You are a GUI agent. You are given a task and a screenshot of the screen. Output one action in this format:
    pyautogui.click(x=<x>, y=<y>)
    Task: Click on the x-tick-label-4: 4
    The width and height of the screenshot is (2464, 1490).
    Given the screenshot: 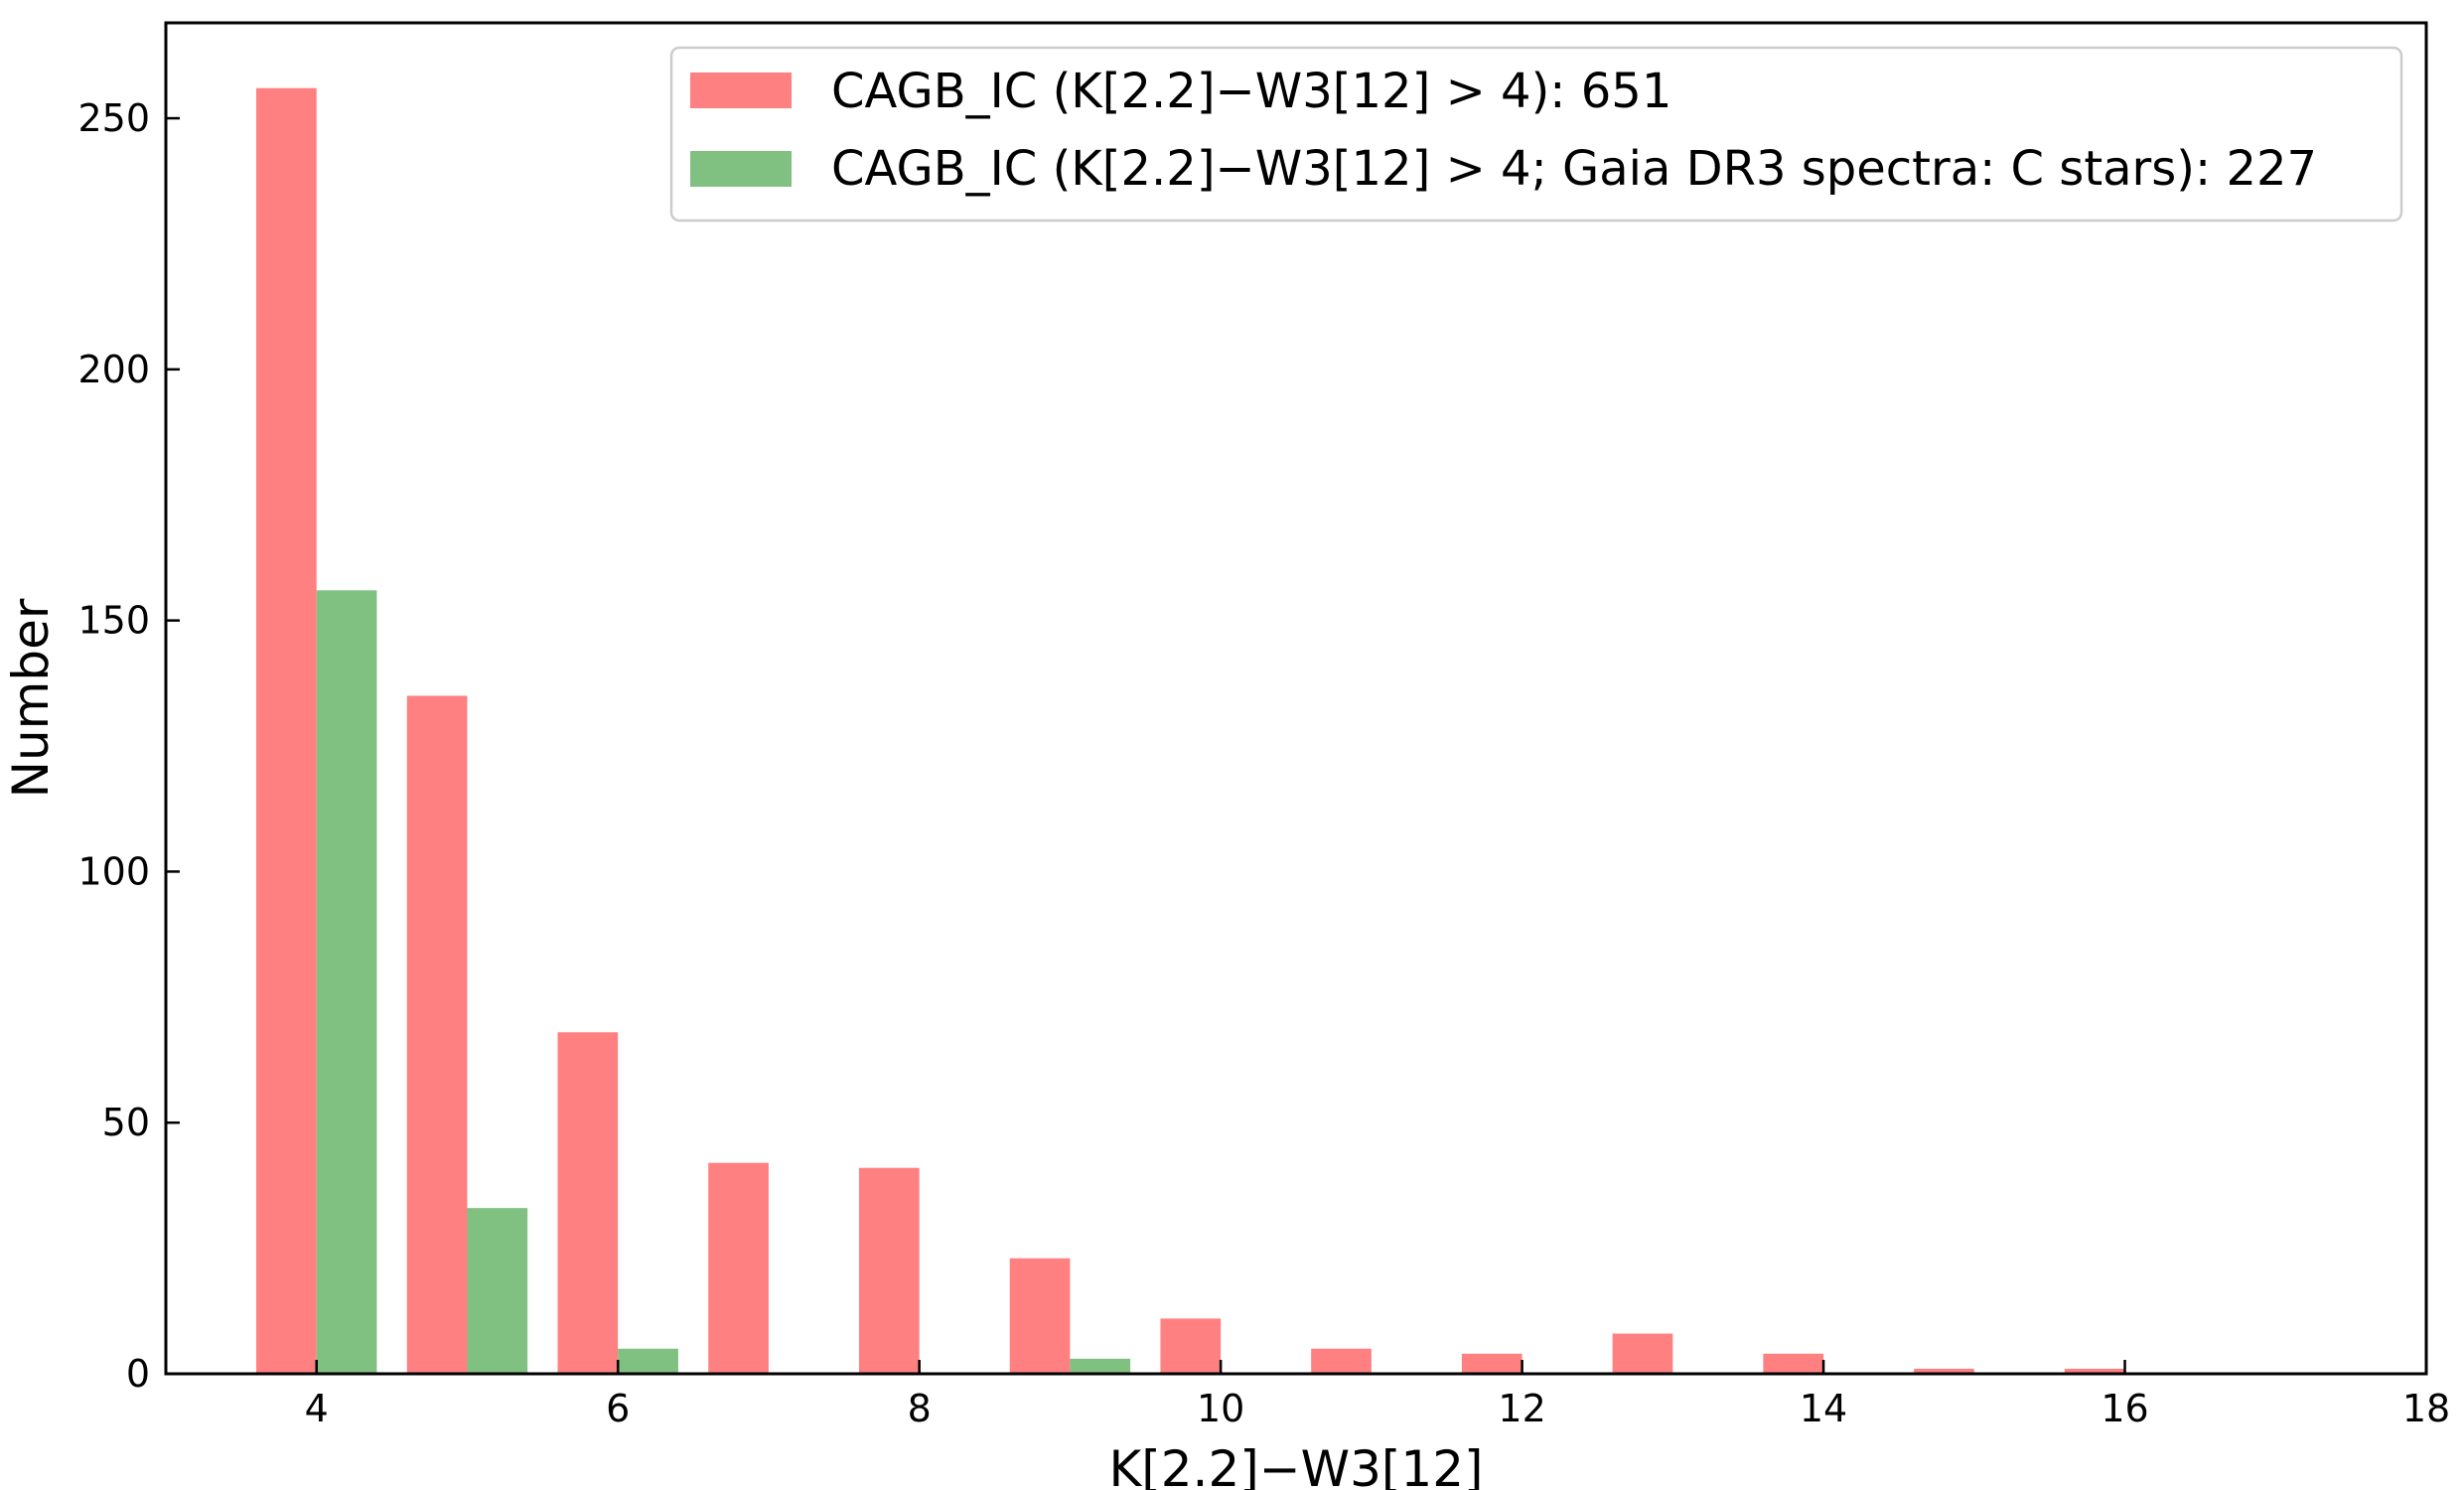 What is the action you would take?
    pyautogui.click(x=317, y=1409)
    